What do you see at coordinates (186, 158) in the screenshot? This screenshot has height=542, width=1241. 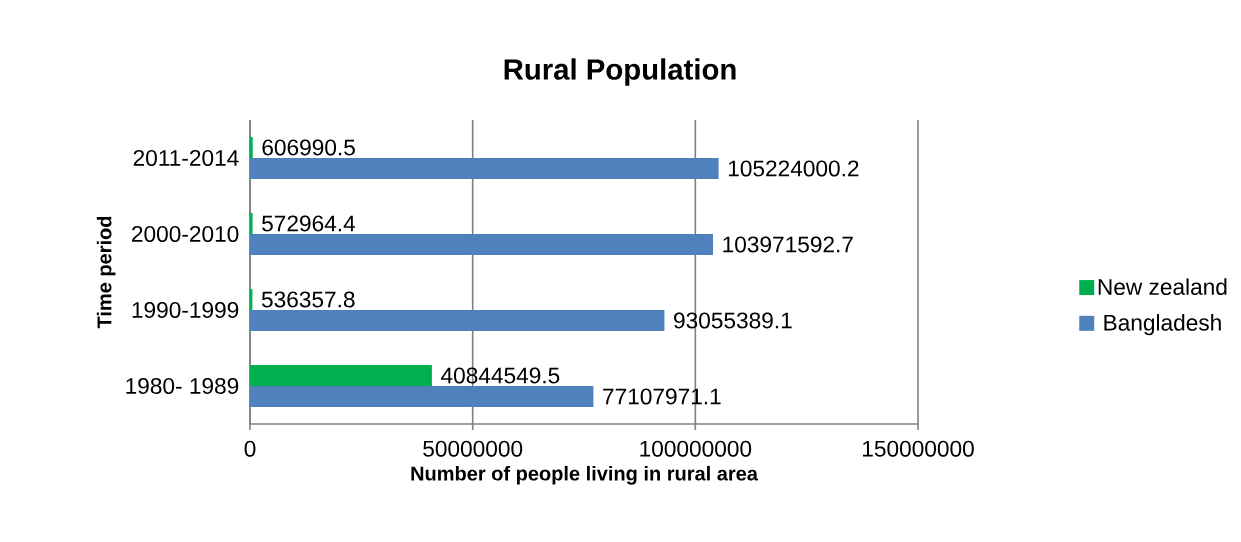 I see `y-tick-label: 2011-2014` at bounding box center [186, 158].